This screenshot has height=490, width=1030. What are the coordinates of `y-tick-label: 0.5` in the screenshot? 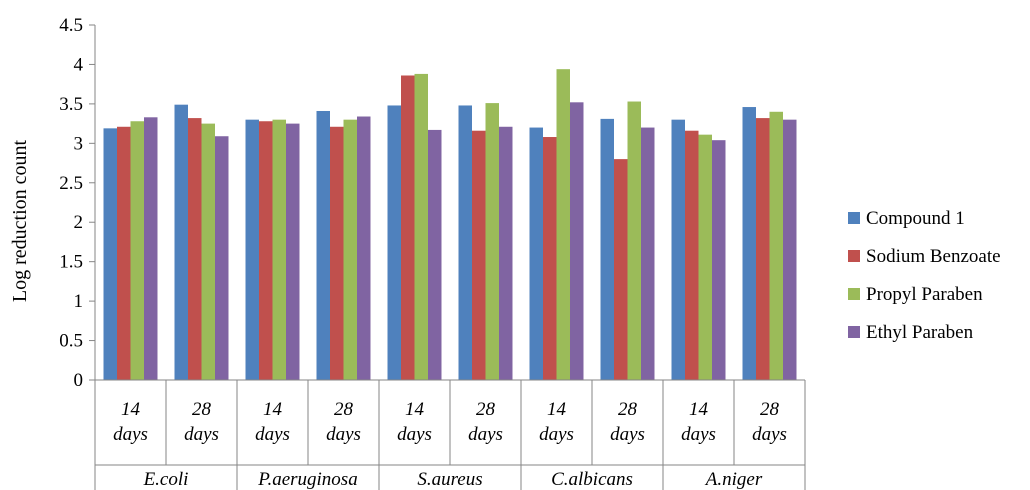 It's located at (71, 341).